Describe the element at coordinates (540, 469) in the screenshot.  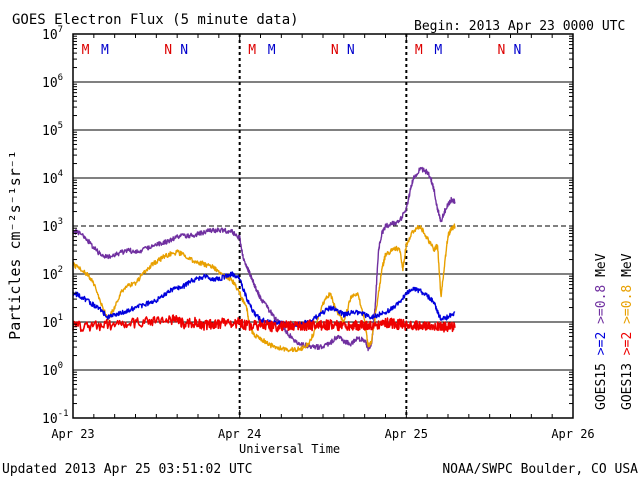
I see `agency-credit: NOAA/SWPC Boulder, CO USA` at that location.